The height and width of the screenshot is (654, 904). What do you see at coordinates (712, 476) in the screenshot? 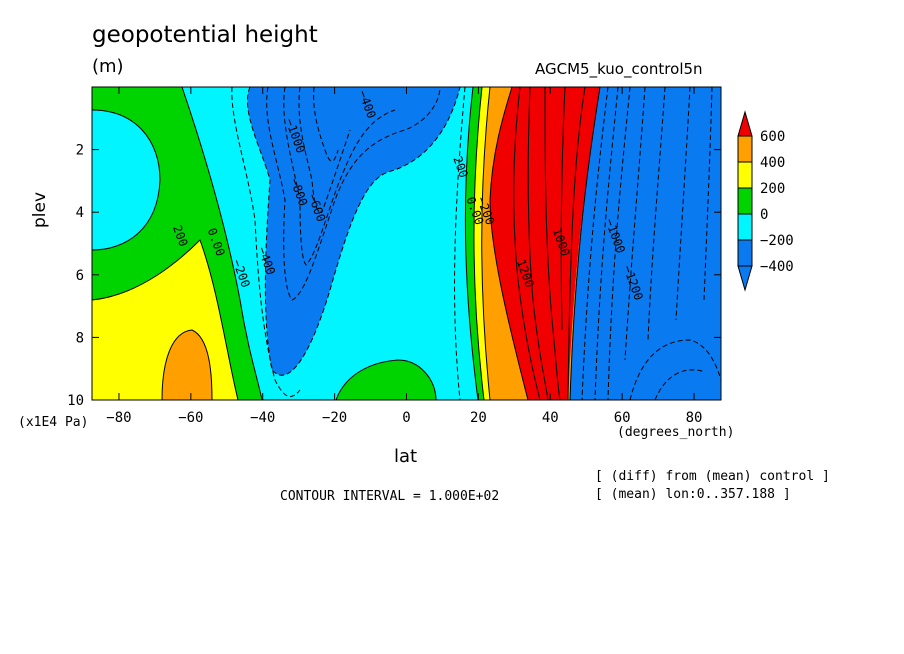
I see `diff-note: [ (diff) from (mean) control ]` at bounding box center [712, 476].